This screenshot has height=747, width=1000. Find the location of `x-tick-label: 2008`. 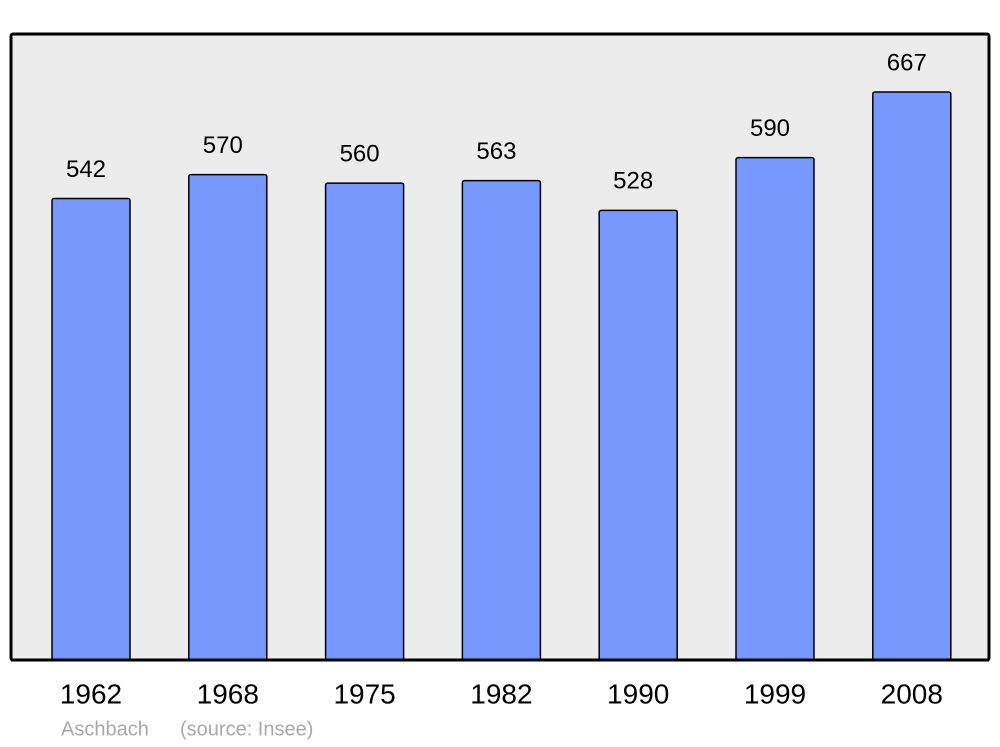

x-tick-label: 2008 is located at coordinates (912, 693).